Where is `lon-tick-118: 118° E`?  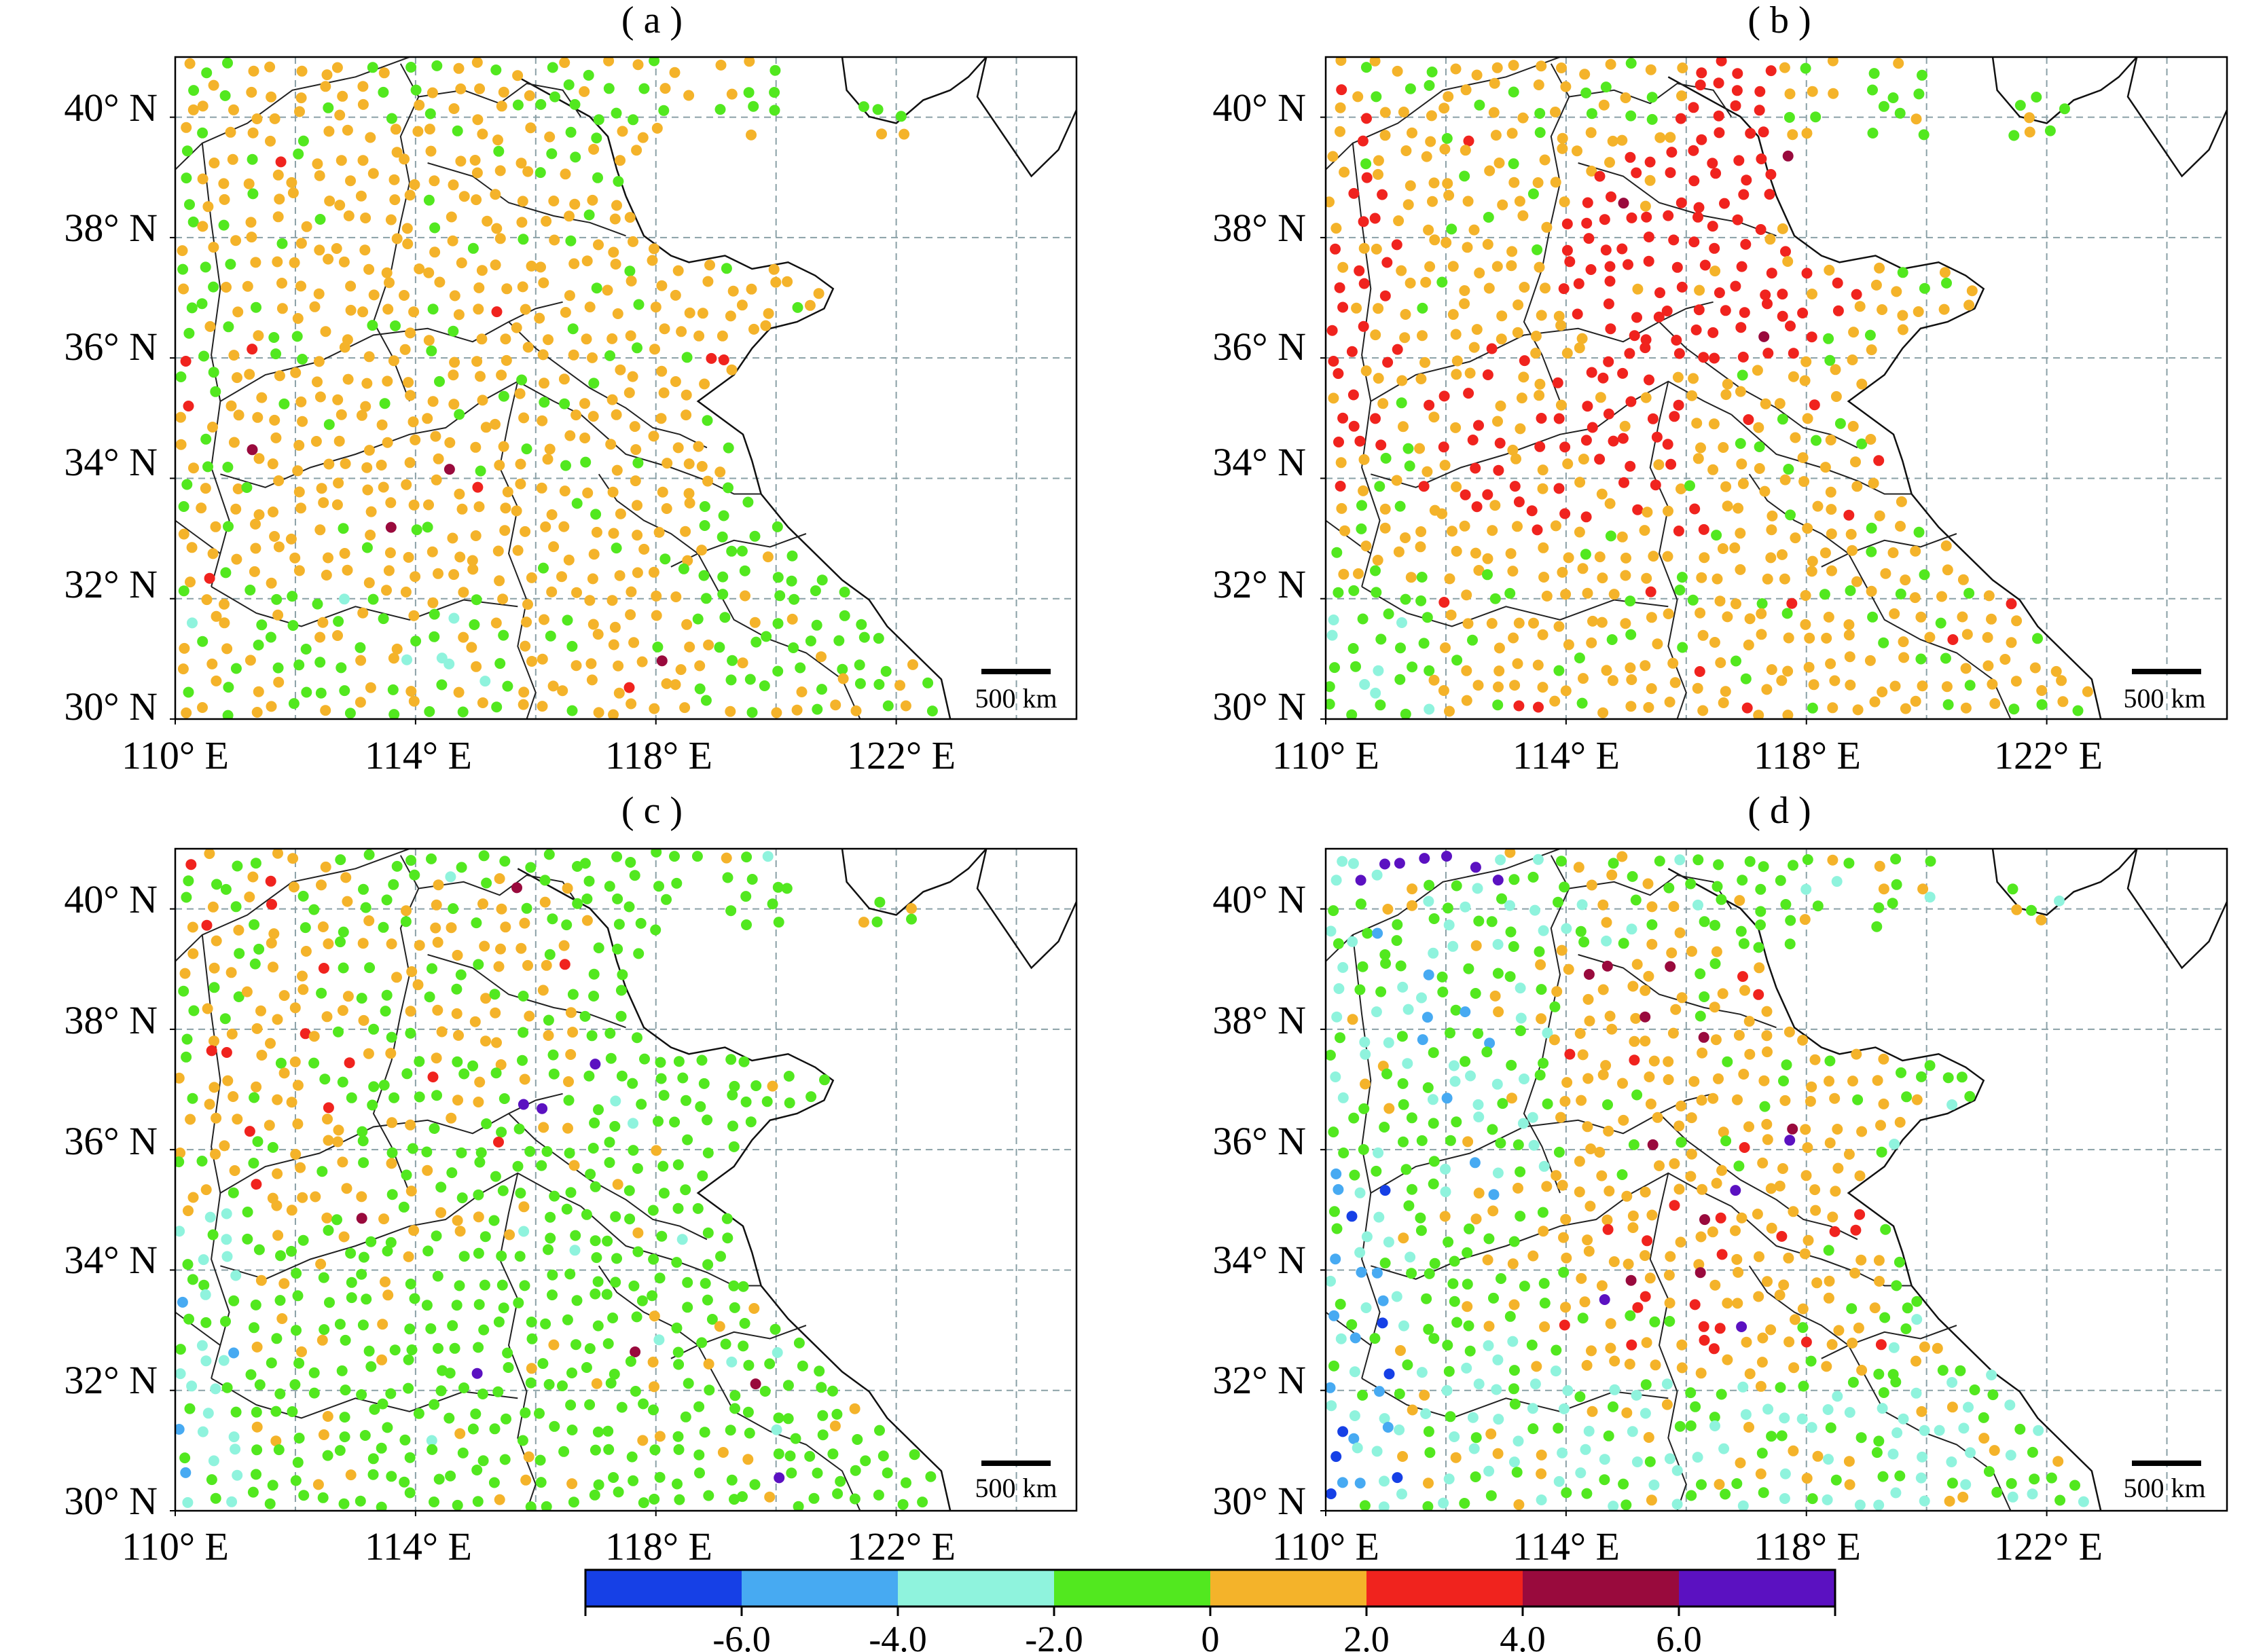 lon-tick-118: 118° E is located at coordinates (1808, 755).